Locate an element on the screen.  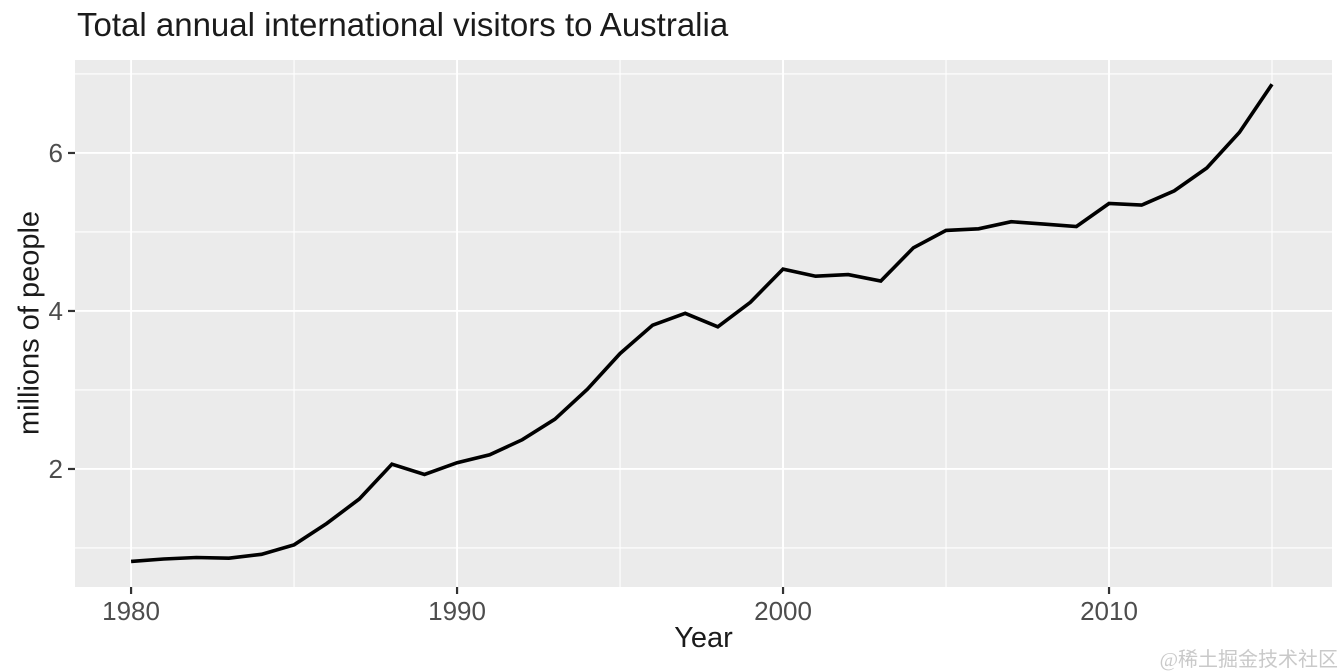
y-tick-label: 6 is located at coordinates (56, 153).